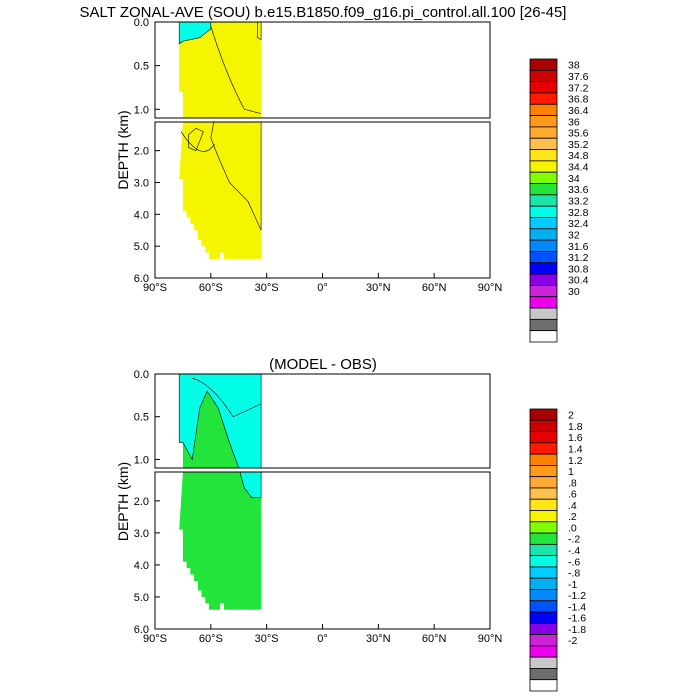 Image resolution: width=700 pixels, height=700 pixels. Describe the element at coordinates (322, 639) in the screenshot. I see `x-tick-label: 0°` at that location.